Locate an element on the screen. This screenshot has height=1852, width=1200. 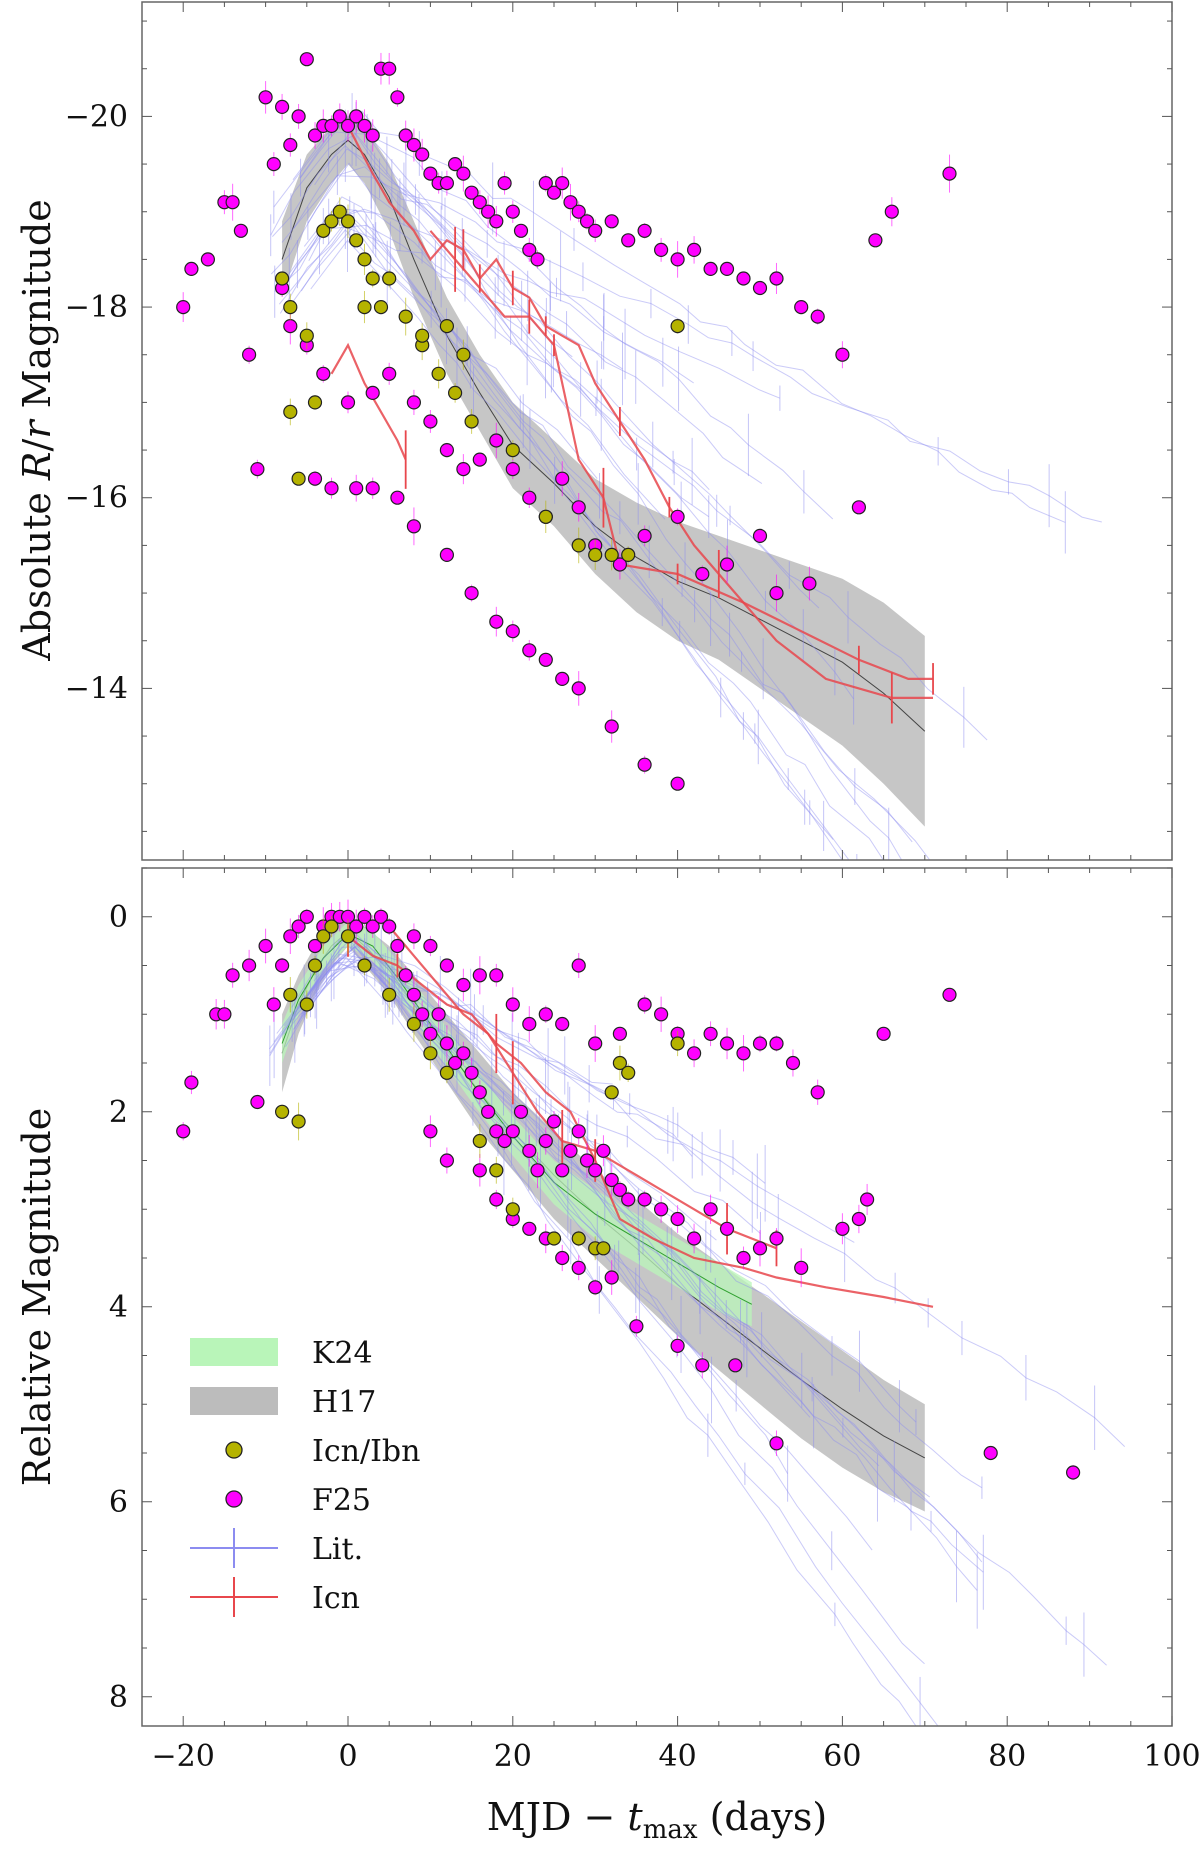
y-tick-label: 4 is located at coordinates (118, 1307).